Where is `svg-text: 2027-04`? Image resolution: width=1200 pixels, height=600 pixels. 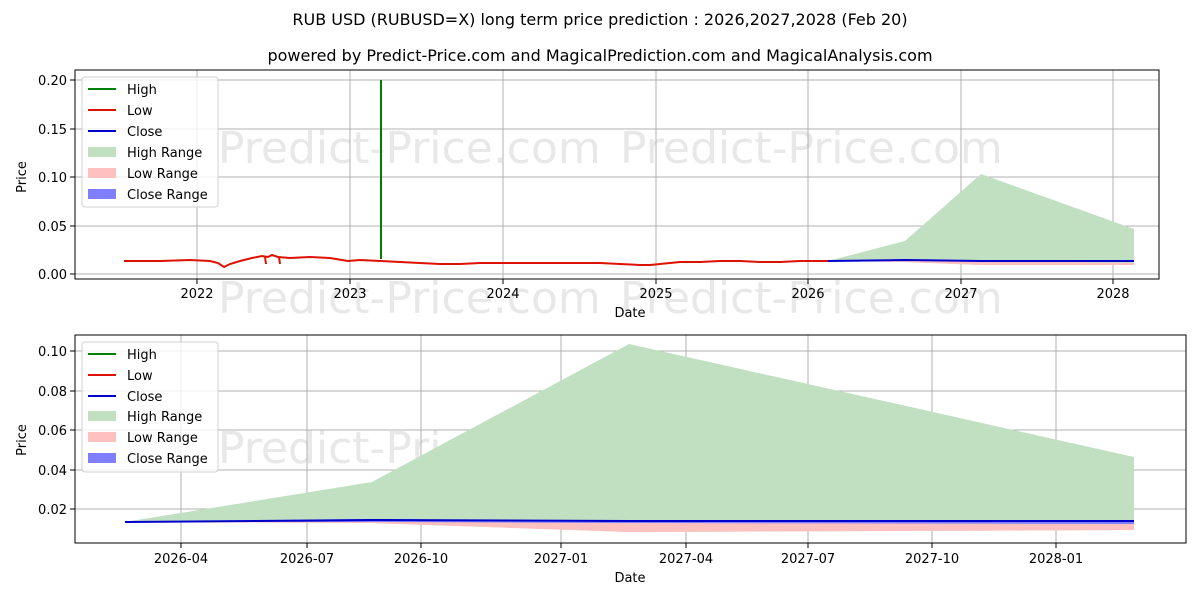
svg-text: 2027-04 is located at coordinates (686, 559).